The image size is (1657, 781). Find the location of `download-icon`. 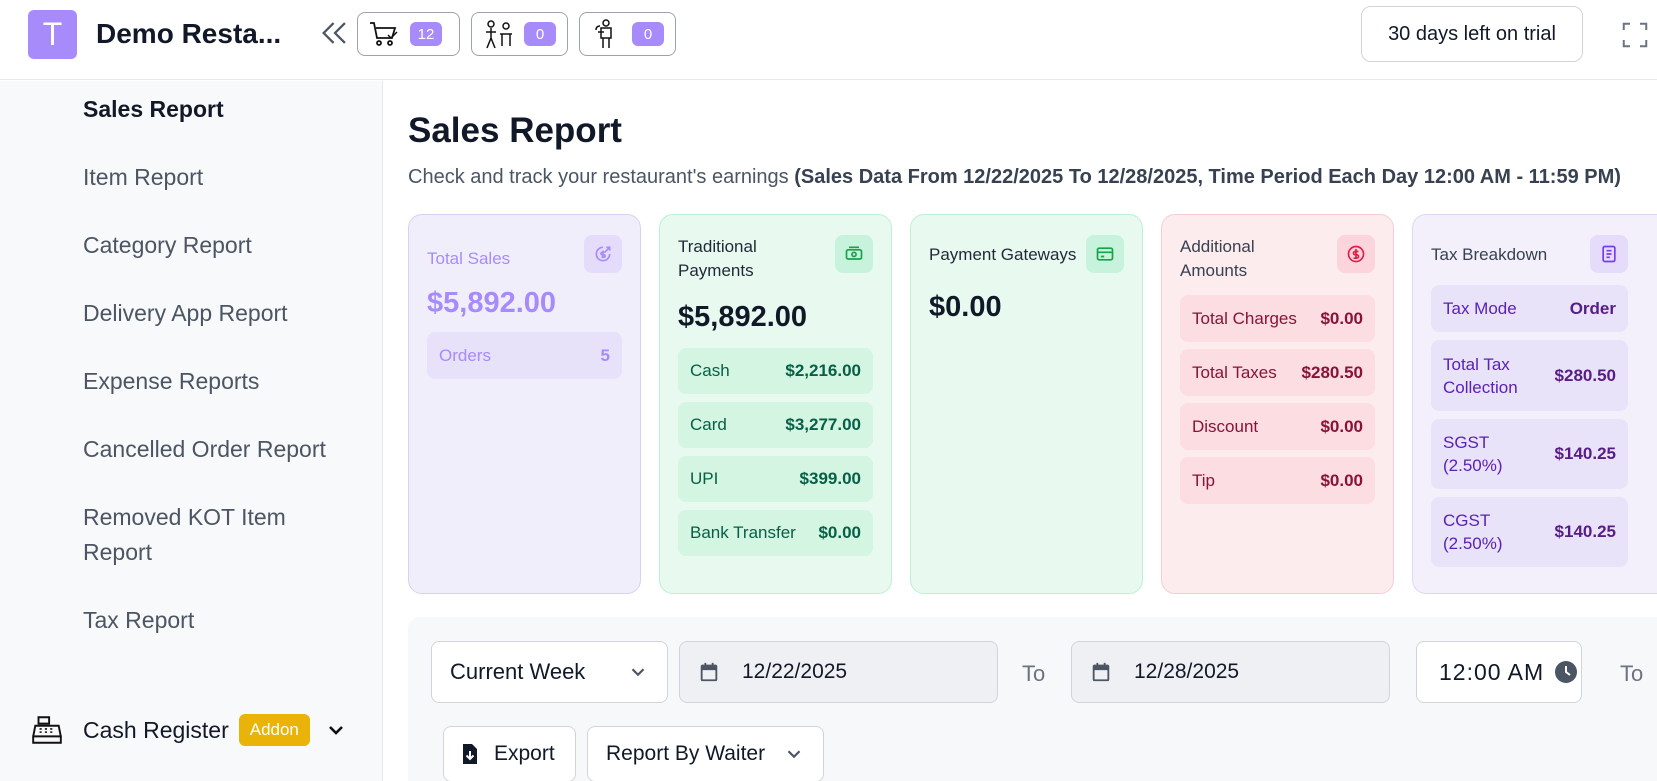

download-icon is located at coordinates (470, 754).